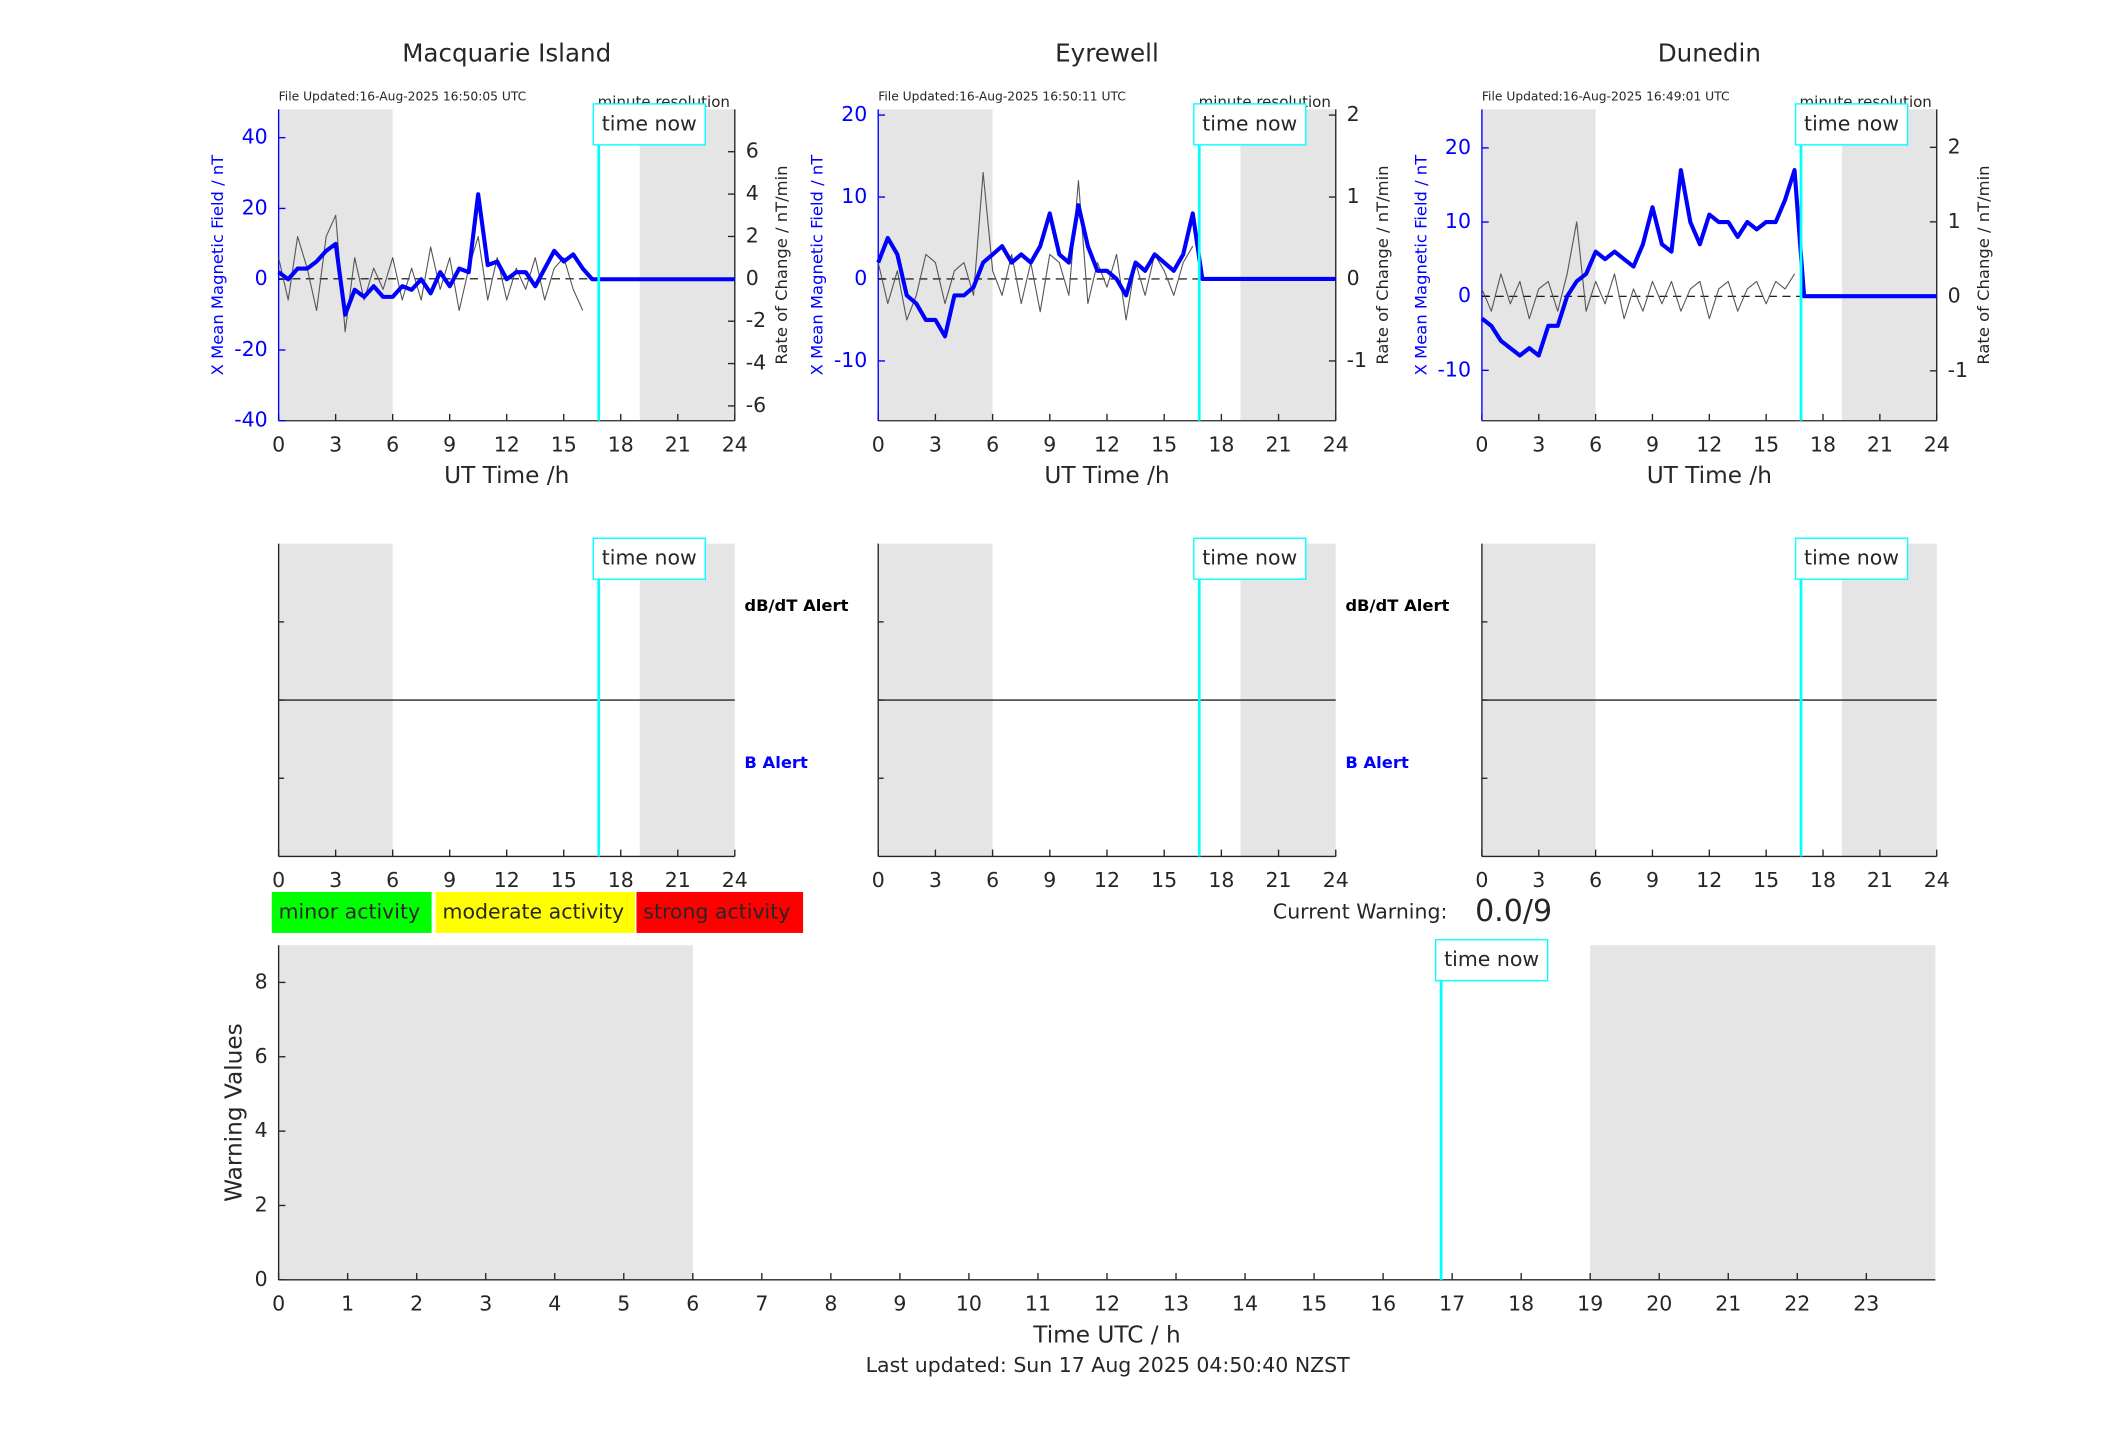 Image resolution: width=2117 pixels, height=1437 pixels. What do you see at coordinates (1458, 221) in the screenshot?
I see `y-tick-label: 10` at bounding box center [1458, 221].